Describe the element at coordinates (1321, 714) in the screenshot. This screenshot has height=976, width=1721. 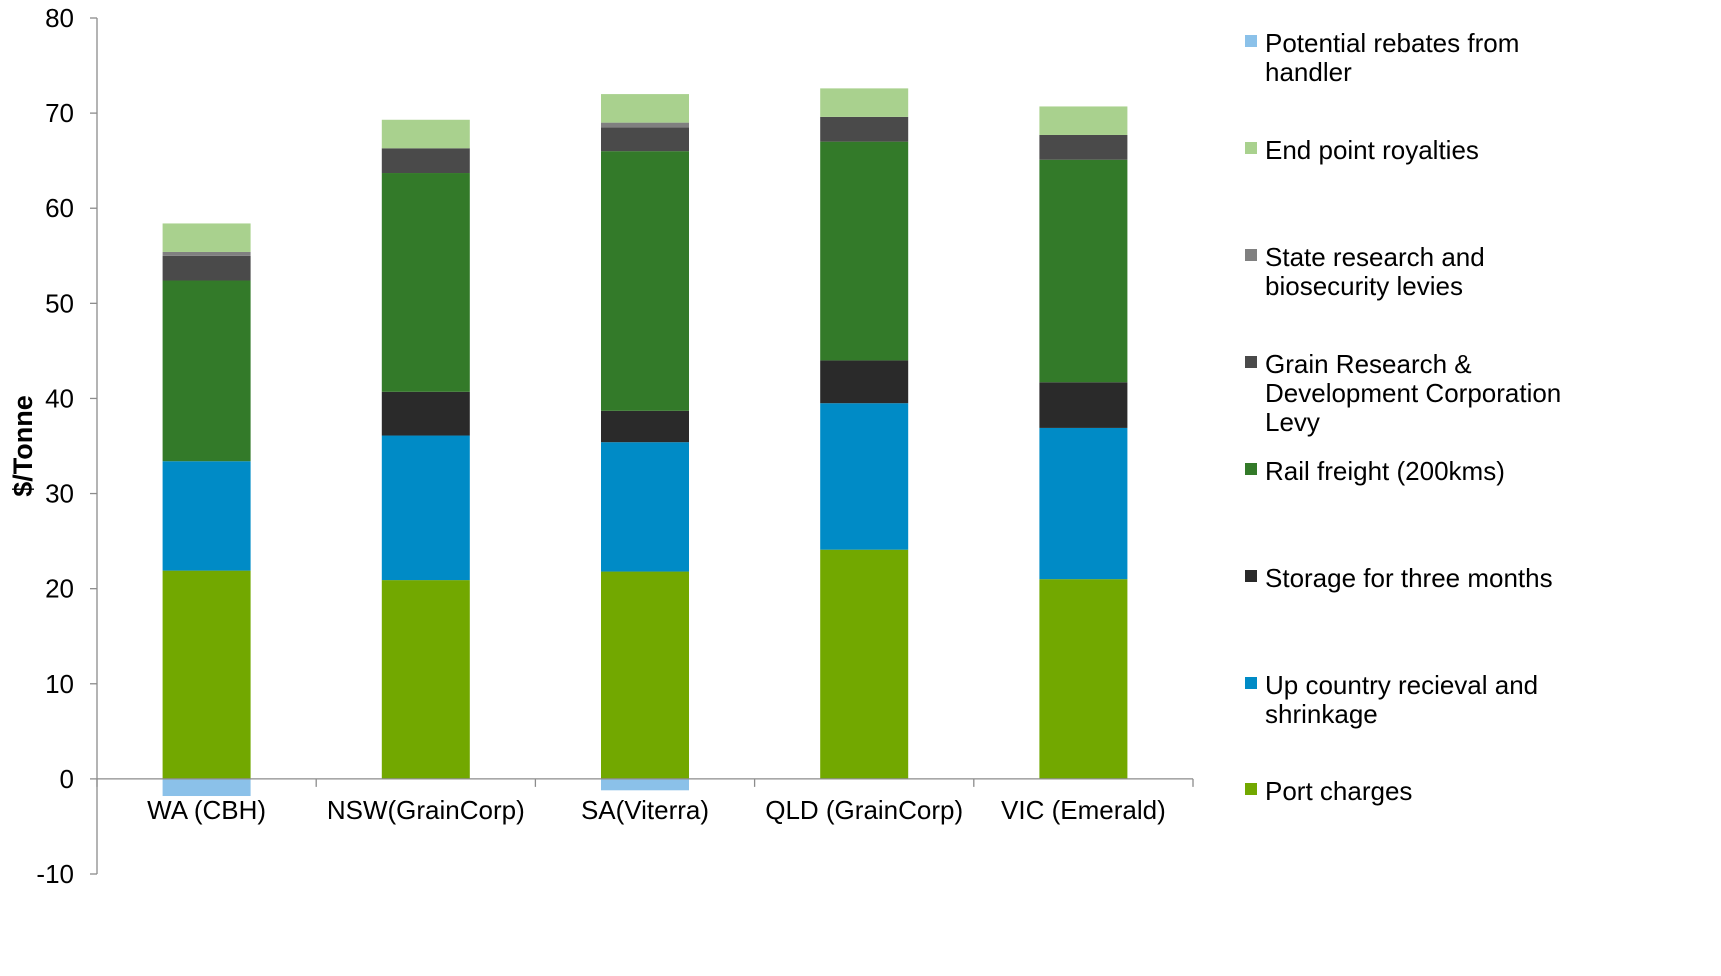
I see `legend-label: shrinkage` at that location.